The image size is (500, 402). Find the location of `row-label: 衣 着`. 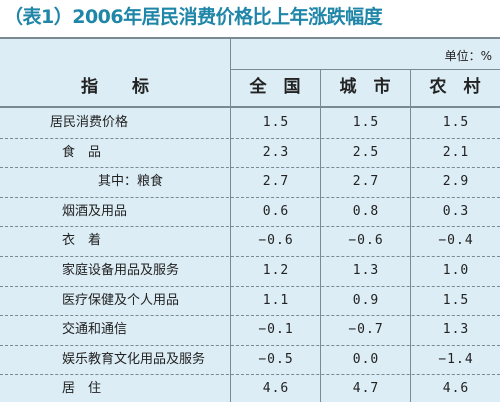

row-label: 衣 着 is located at coordinates (82, 241).